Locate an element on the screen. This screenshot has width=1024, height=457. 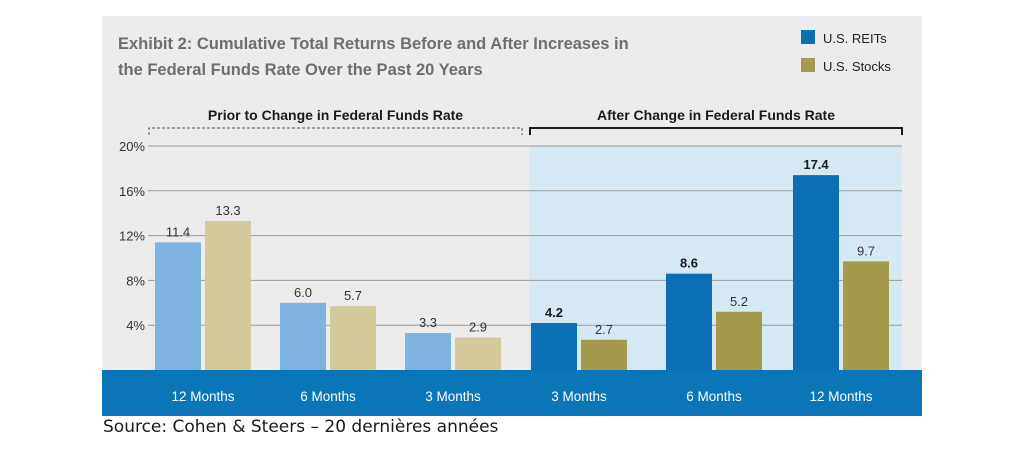
data-label: 17.4 is located at coordinates (816, 164).